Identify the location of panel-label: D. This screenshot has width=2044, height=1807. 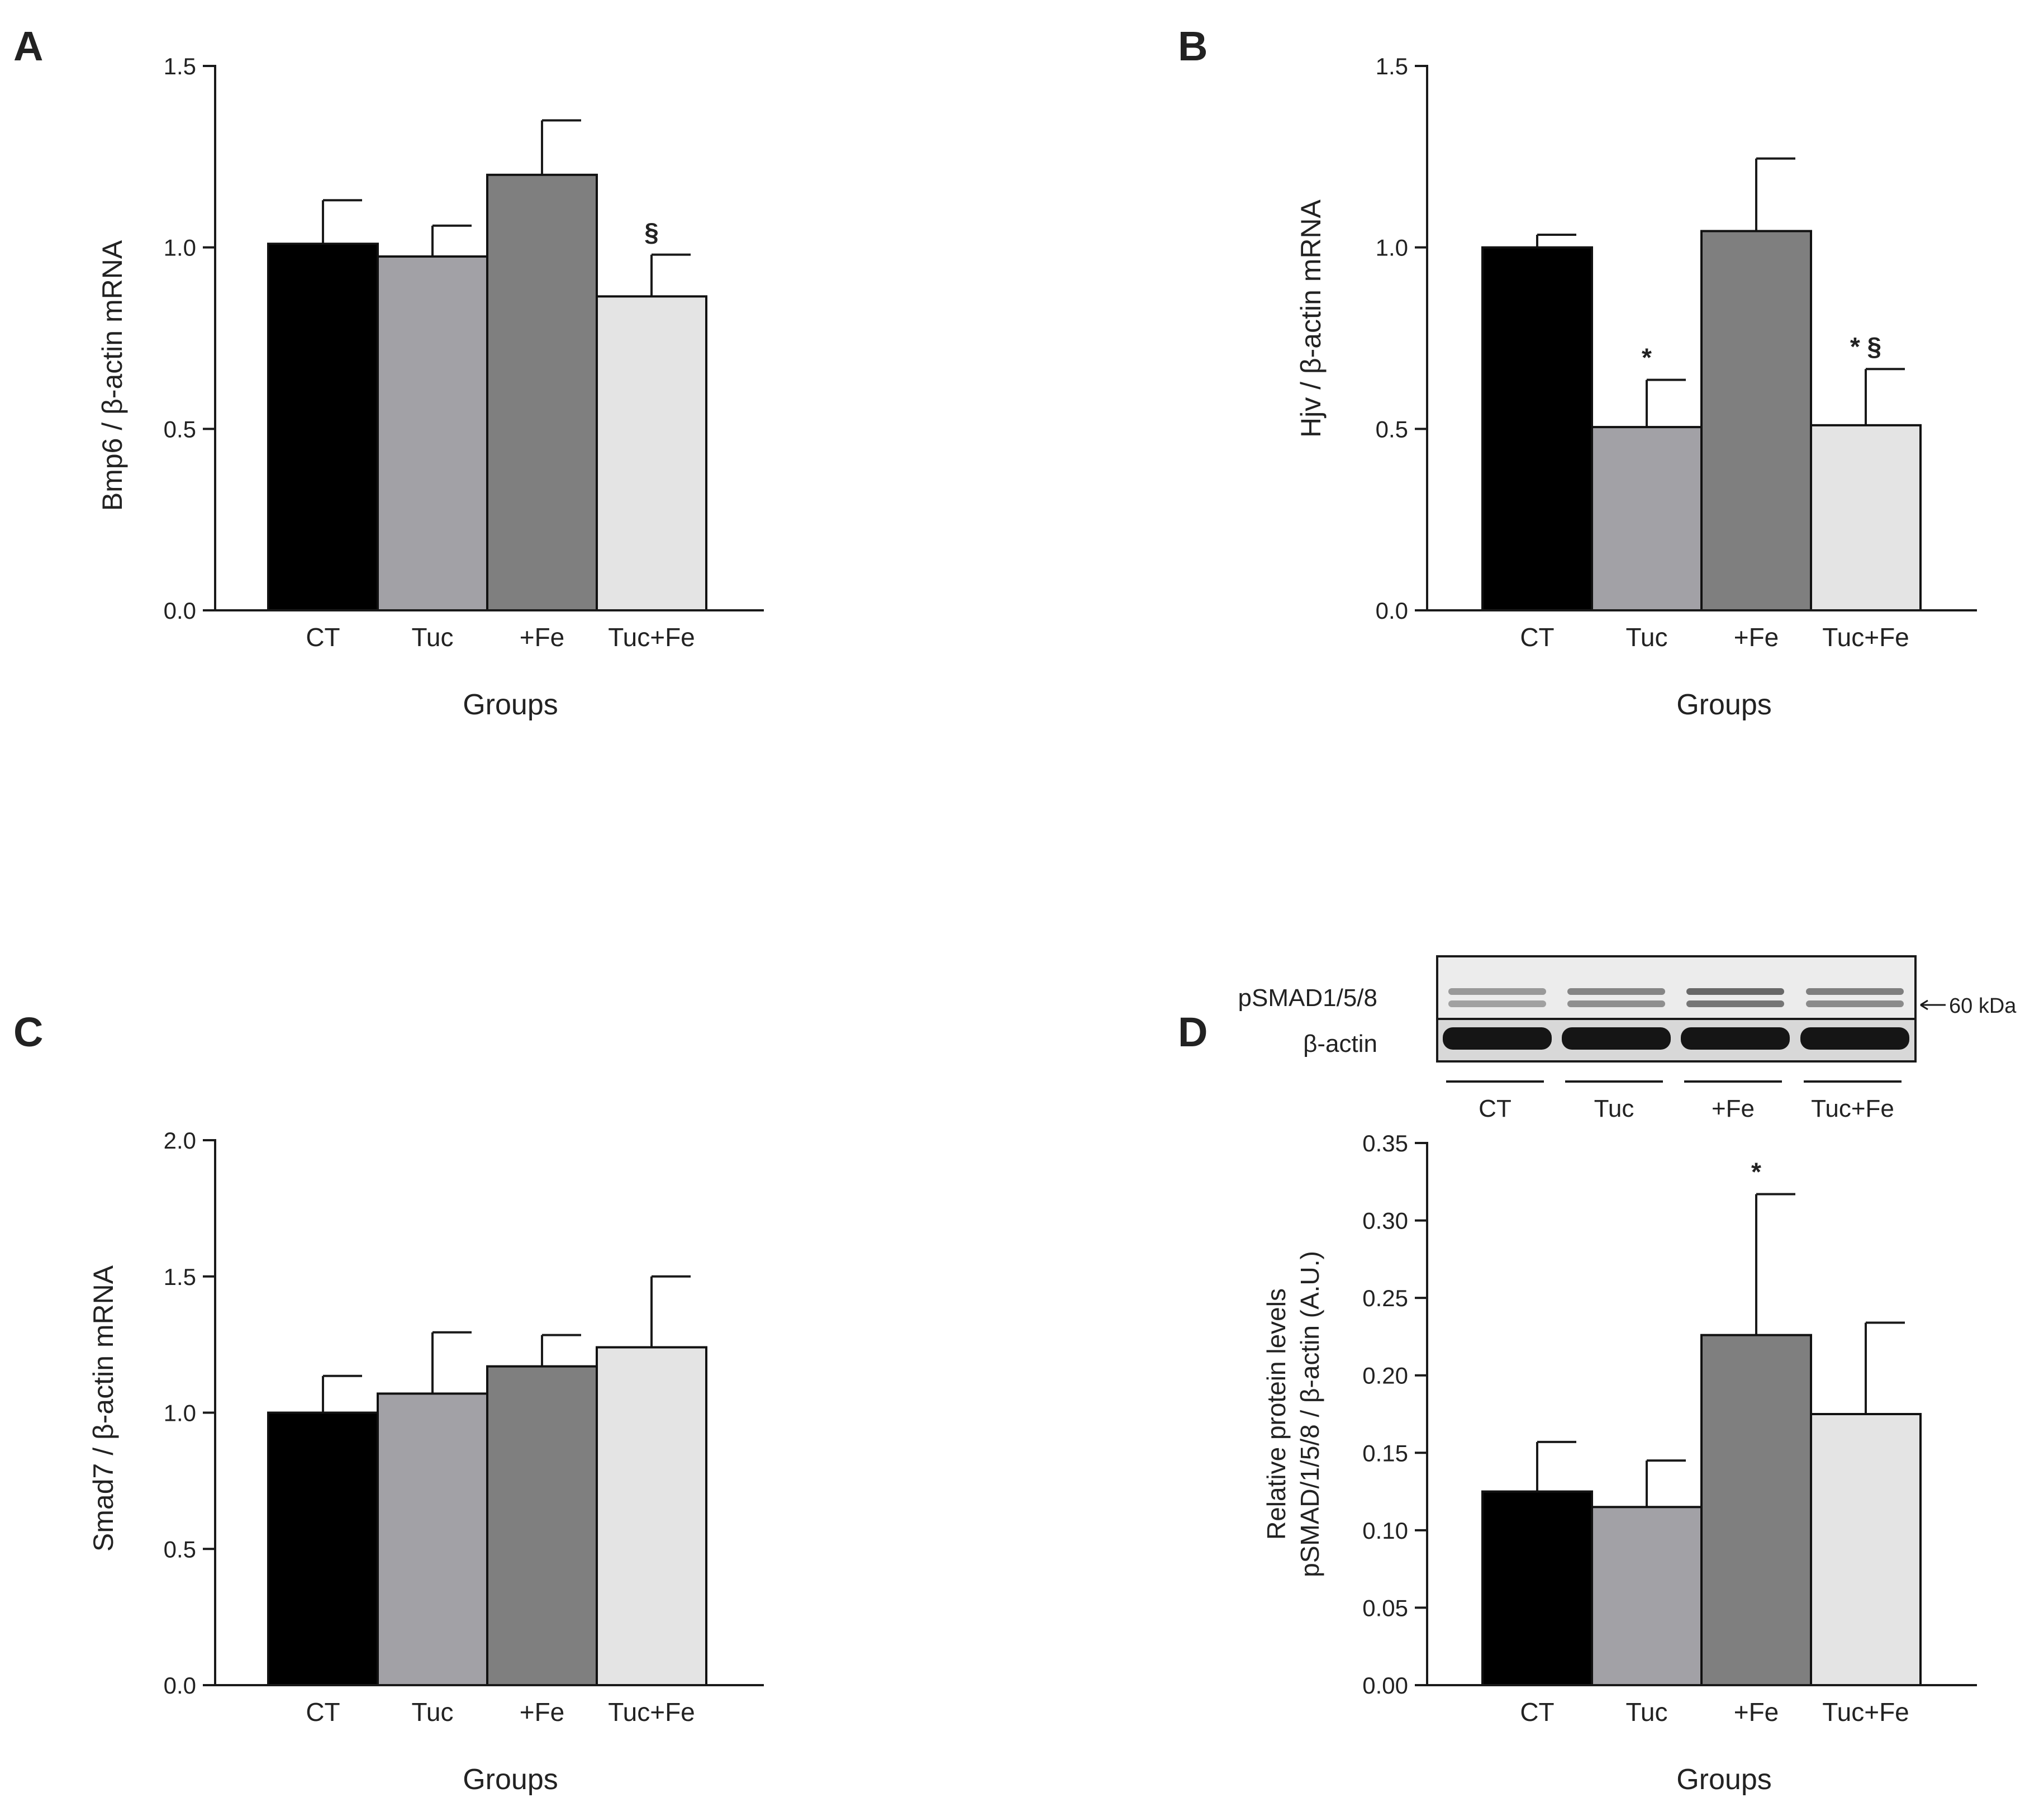
(1193, 1032).